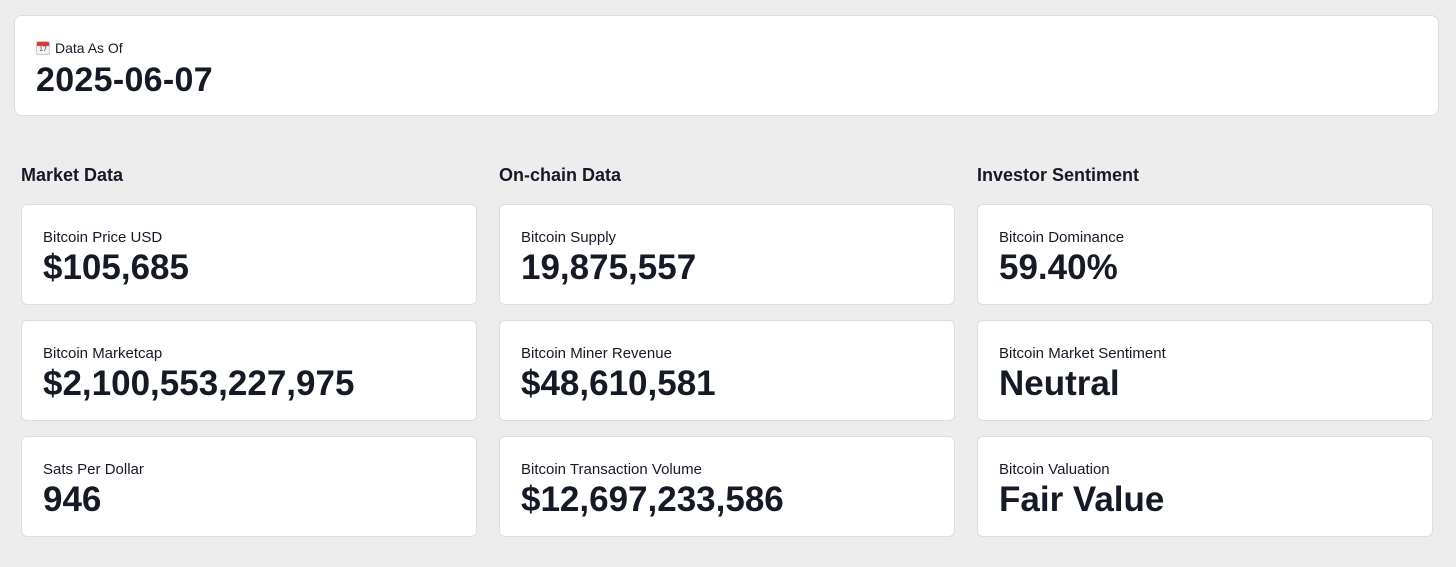 The height and width of the screenshot is (567, 1456). What do you see at coordinates (560, 175) in the screenshot?
I see `section-title-on-chain-data: On-chain Data` at bounding box center [560, 175].